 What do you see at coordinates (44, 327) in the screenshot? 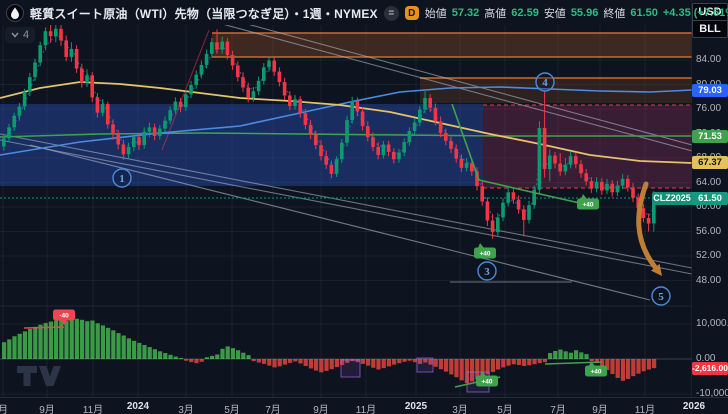
I see `indicator-red-line` at bounding box center [44, 327].